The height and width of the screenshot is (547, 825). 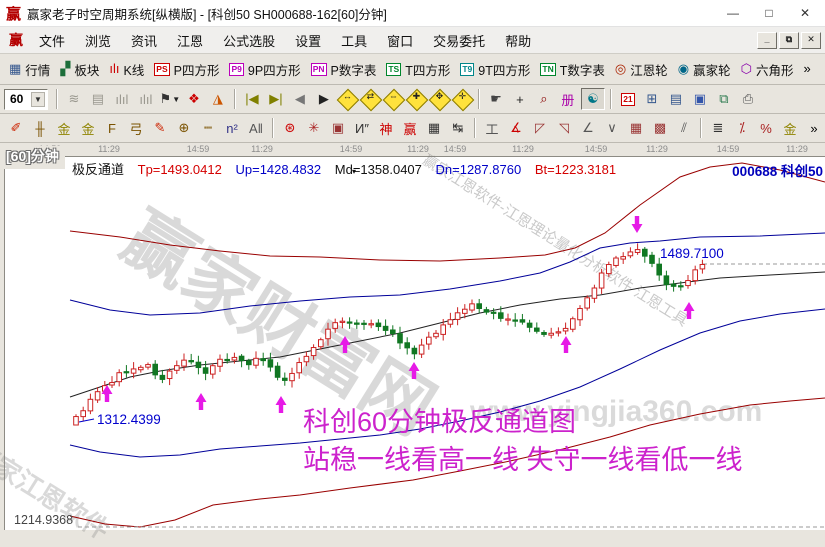 I want to click on i-marks-button: И″, so click(x=362, y=128).